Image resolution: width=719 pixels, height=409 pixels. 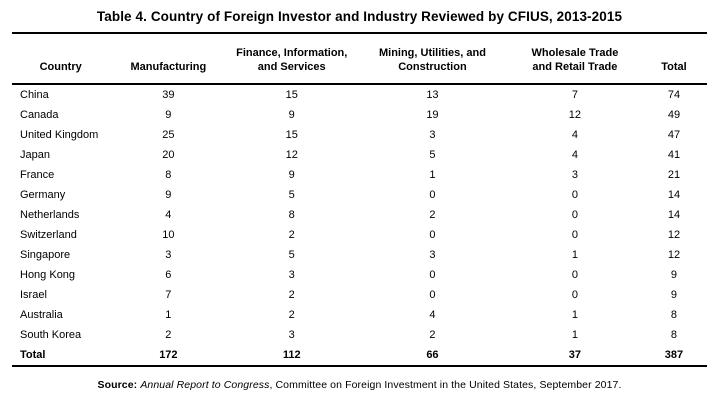 I want to click on manufacturing-value-cell: 8, so click(x=168, y=174).